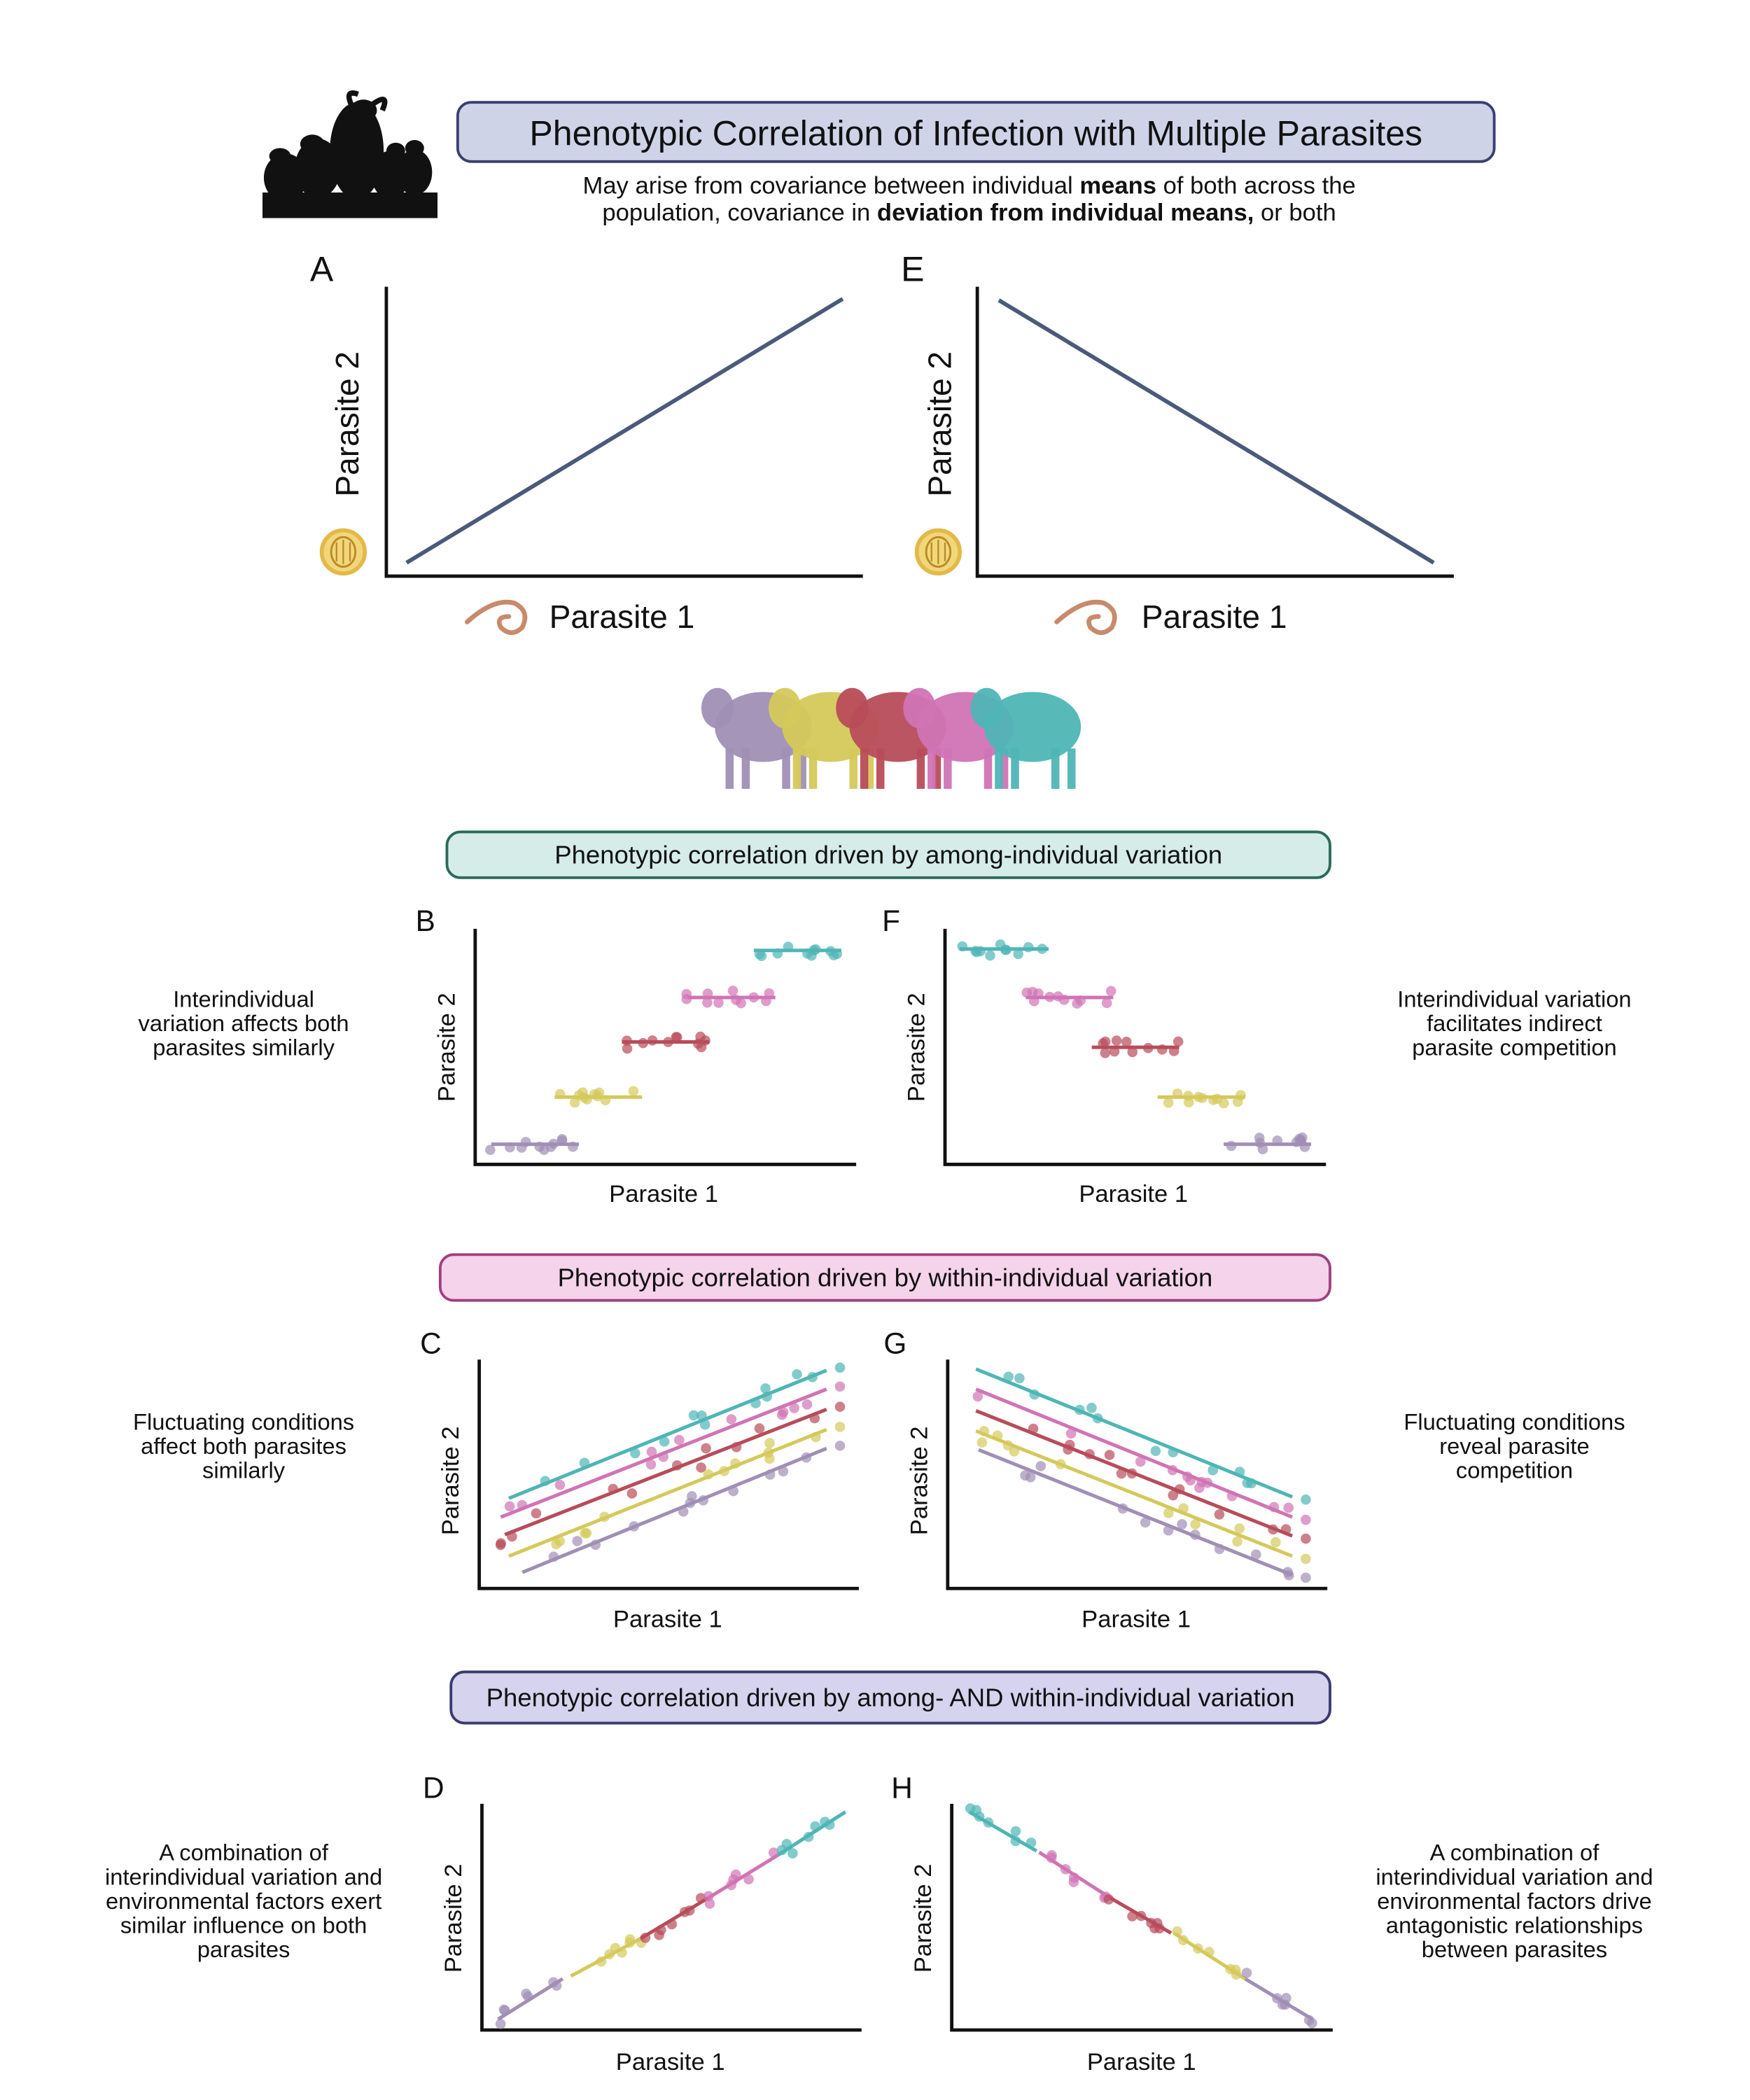  What do you see at coordinates (1065, 213) in the screenshot?
I see `subtitle-bold: deviation from individual means,` at bounding box center [1065, 213].